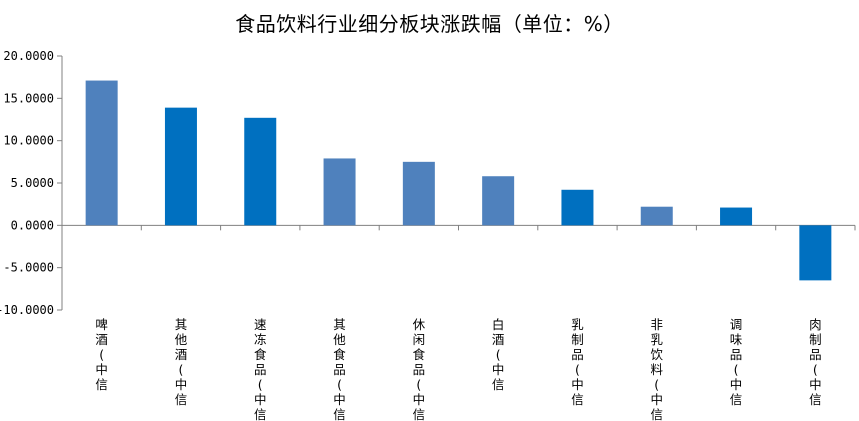 Image resolution: width=859 pixels, height=421 pixels. What do you see at coordinates (181, 362) in the screenshot?
I see `x-category-label: 其他酒(中信` at bounding box center [181, 362].